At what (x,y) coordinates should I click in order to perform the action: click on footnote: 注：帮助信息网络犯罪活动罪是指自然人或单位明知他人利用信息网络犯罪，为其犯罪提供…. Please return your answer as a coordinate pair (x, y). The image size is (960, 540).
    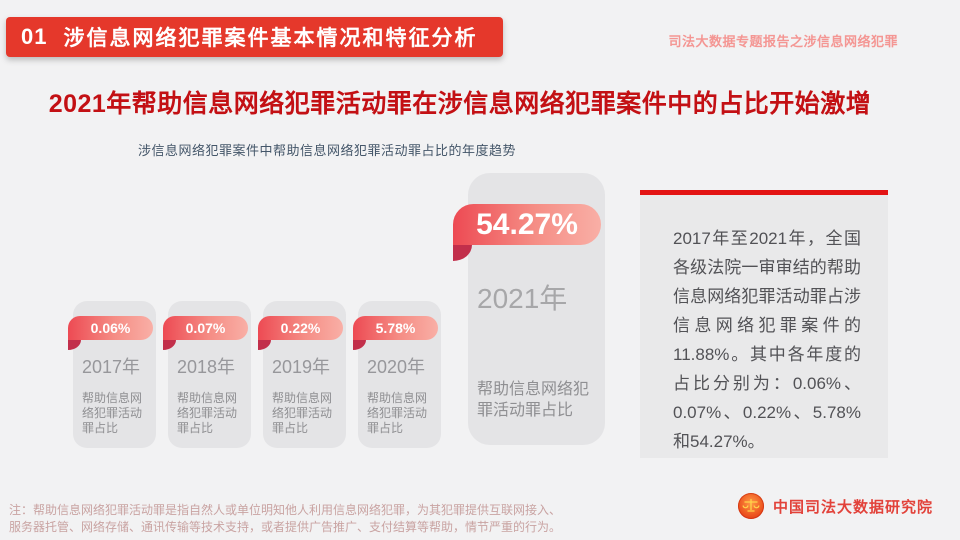
    Looking at the image, I should click on (285, 518).